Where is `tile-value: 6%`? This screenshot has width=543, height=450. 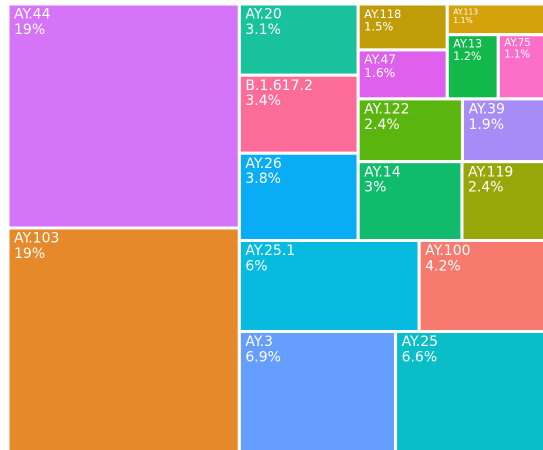
tile-value: 6% is located at coordinates (256, 266).